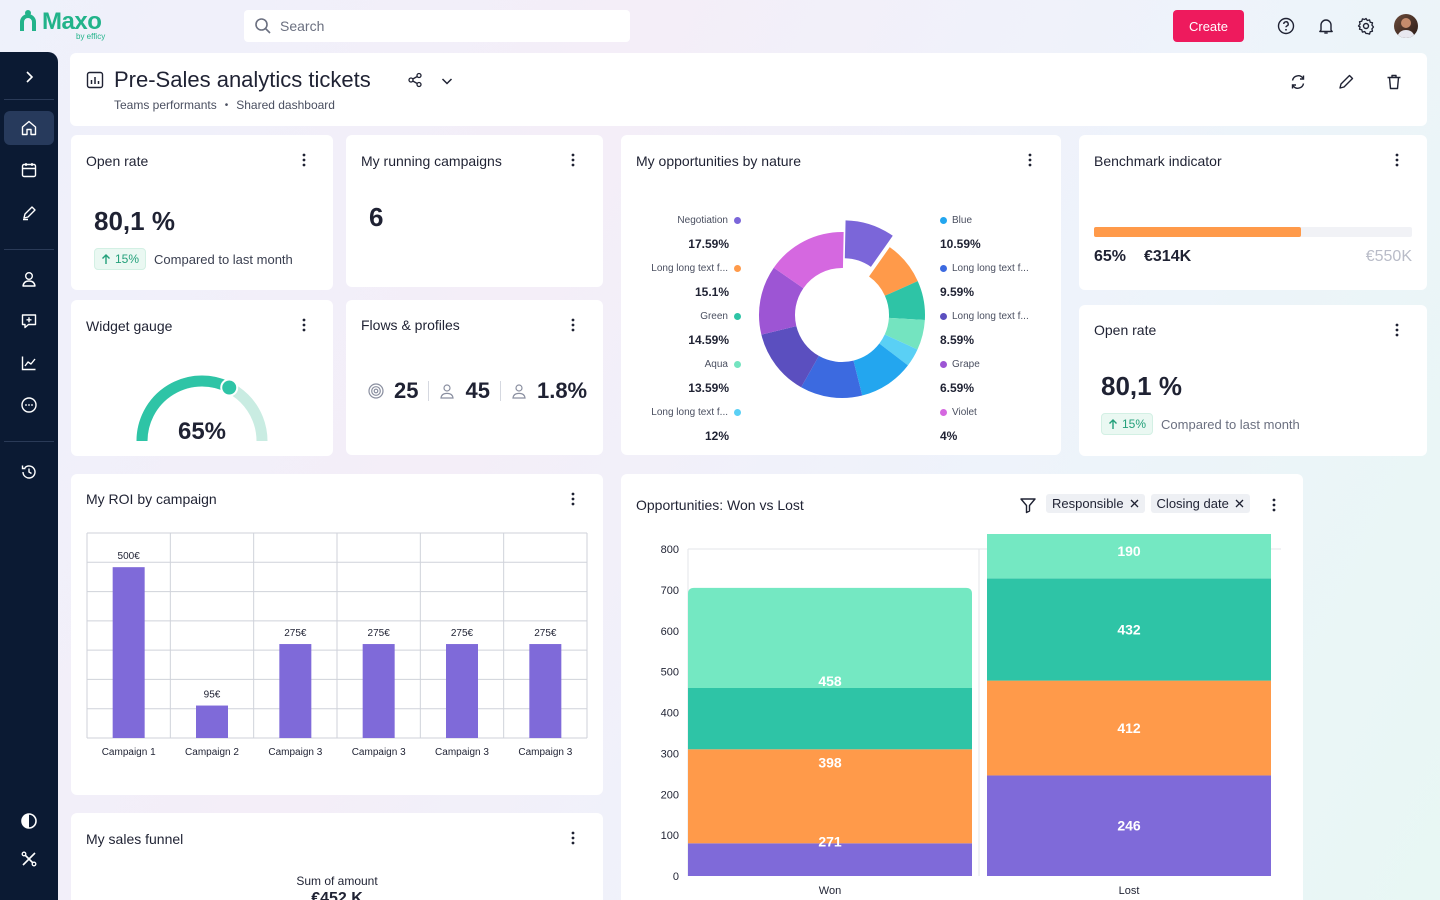 The image size is (1440, 900). What do you see at coordinates (1028, 505) in the screenshot?
I see `filter-icon` at bounding box center [1028, 505].